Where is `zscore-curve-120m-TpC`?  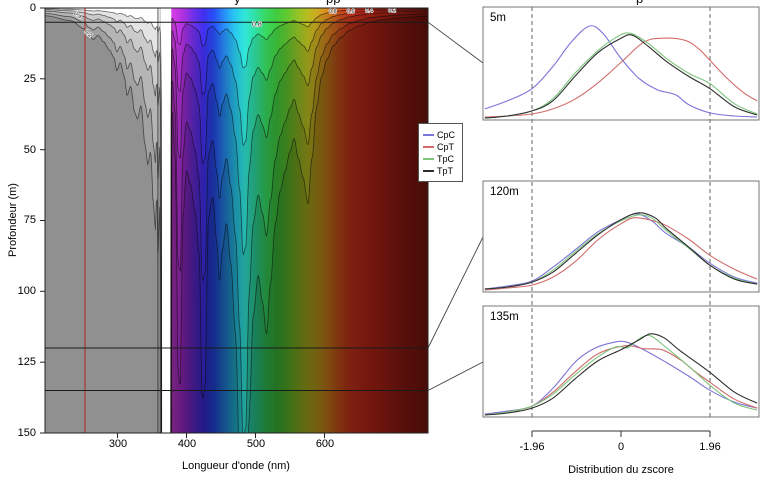 zscore-curve-120m-TpC is located at coordinates (621, 252).